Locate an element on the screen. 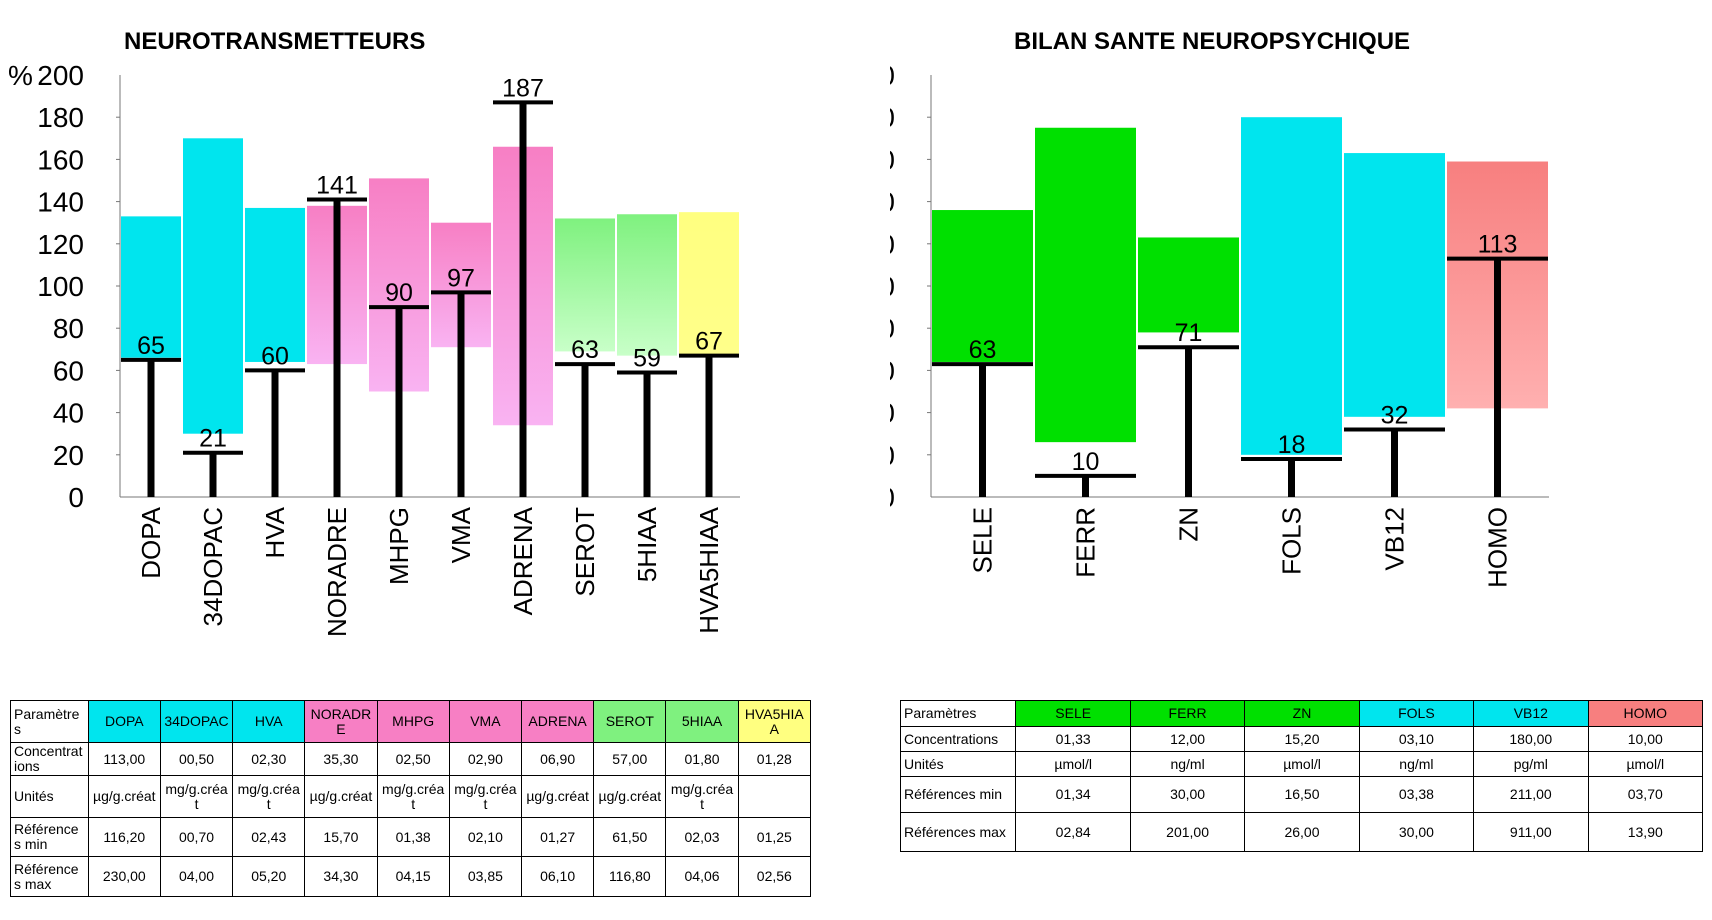 This screenshot has height=920, width=1712. column-header-hva: HVA is located at coordinates (269, 721).